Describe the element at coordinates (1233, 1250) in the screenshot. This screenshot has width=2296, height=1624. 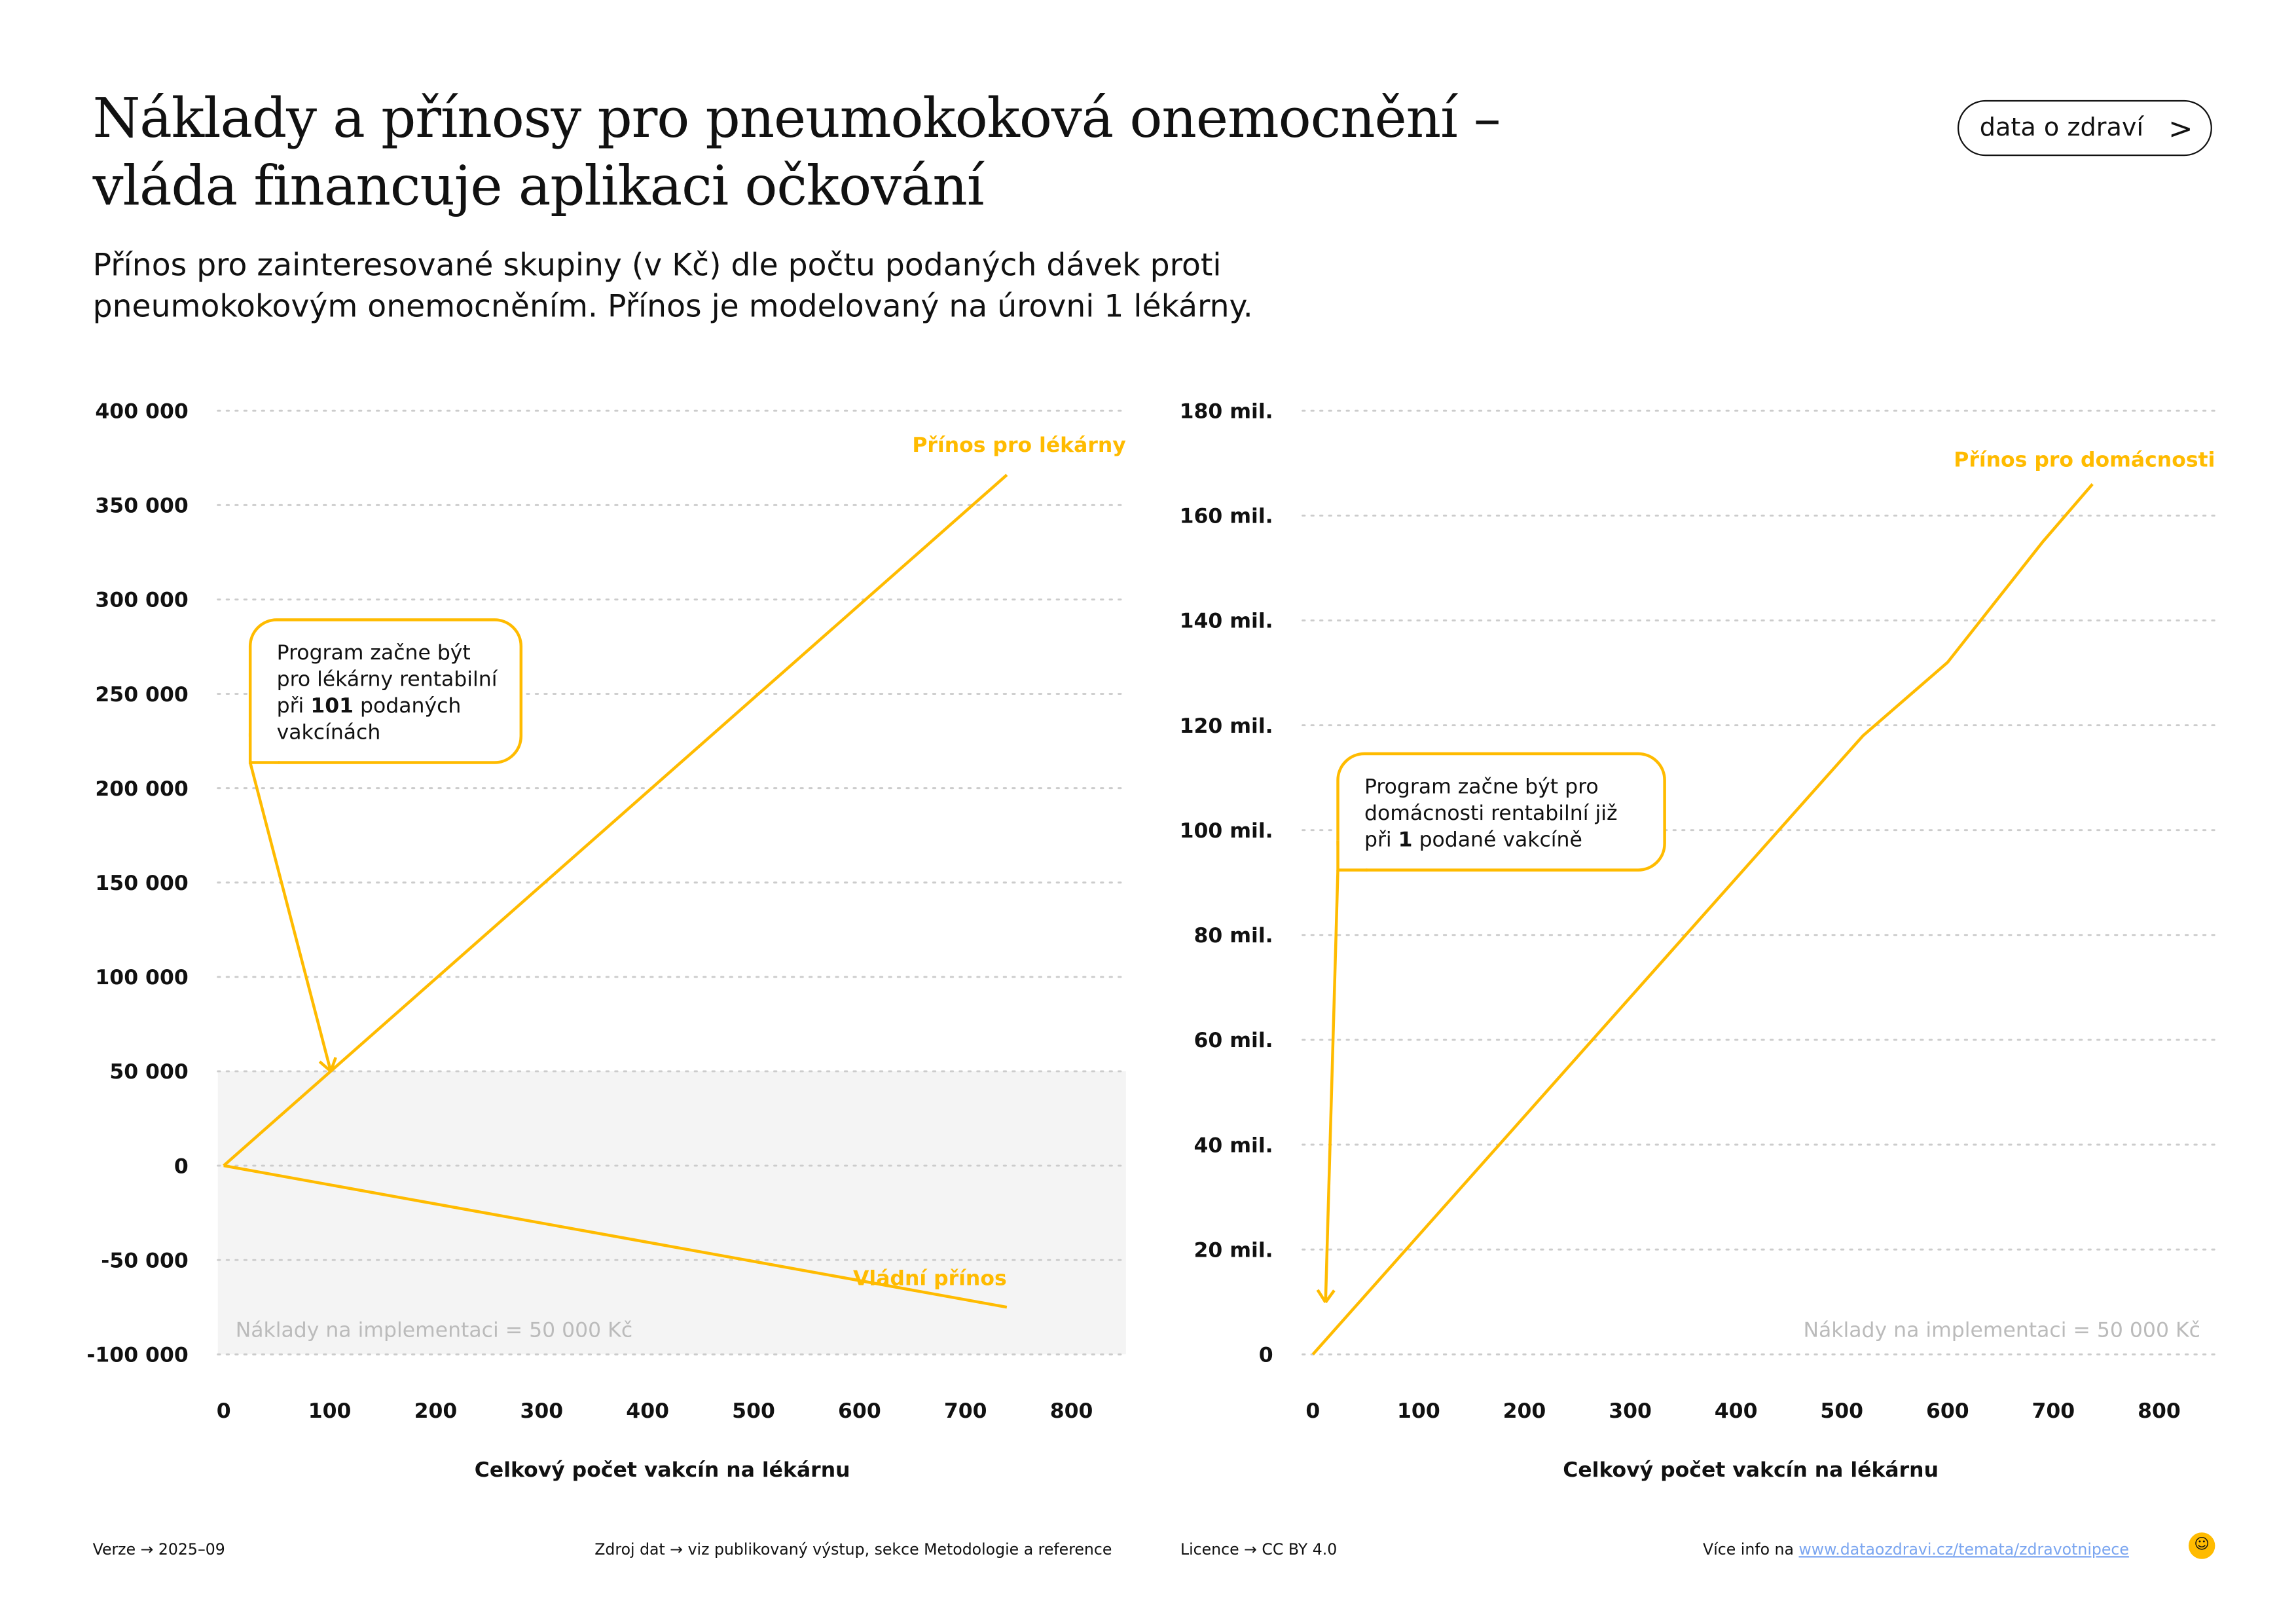
I see `y-tick-label: 20 mil.` at that location.